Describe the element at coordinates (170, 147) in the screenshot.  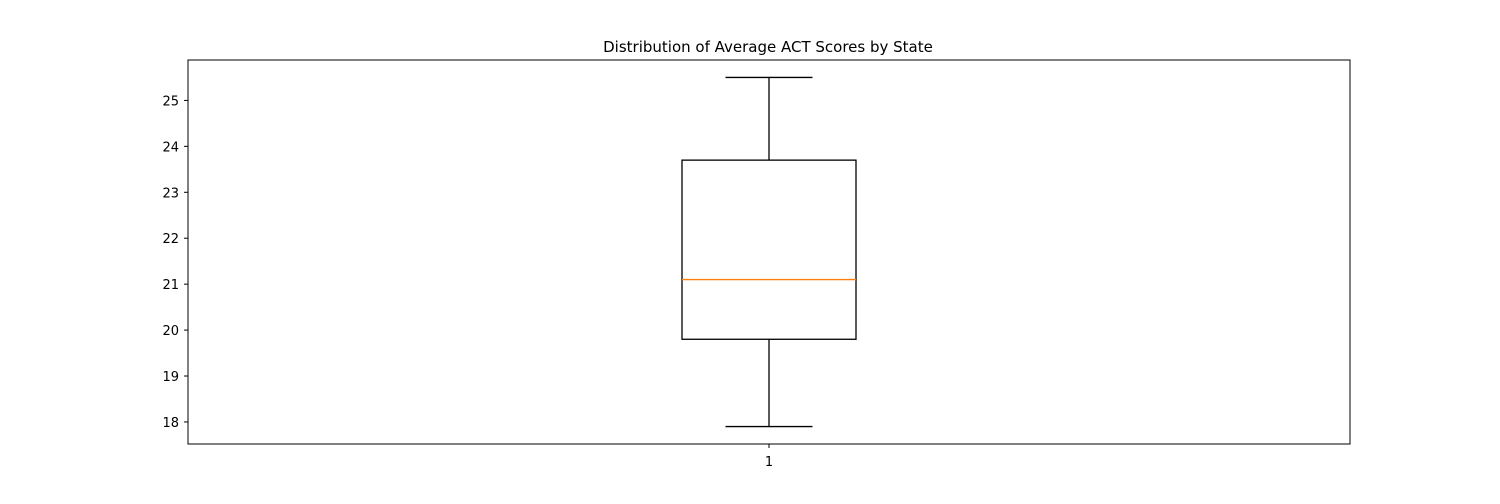
I see `y-tick-label: 24` at that location.